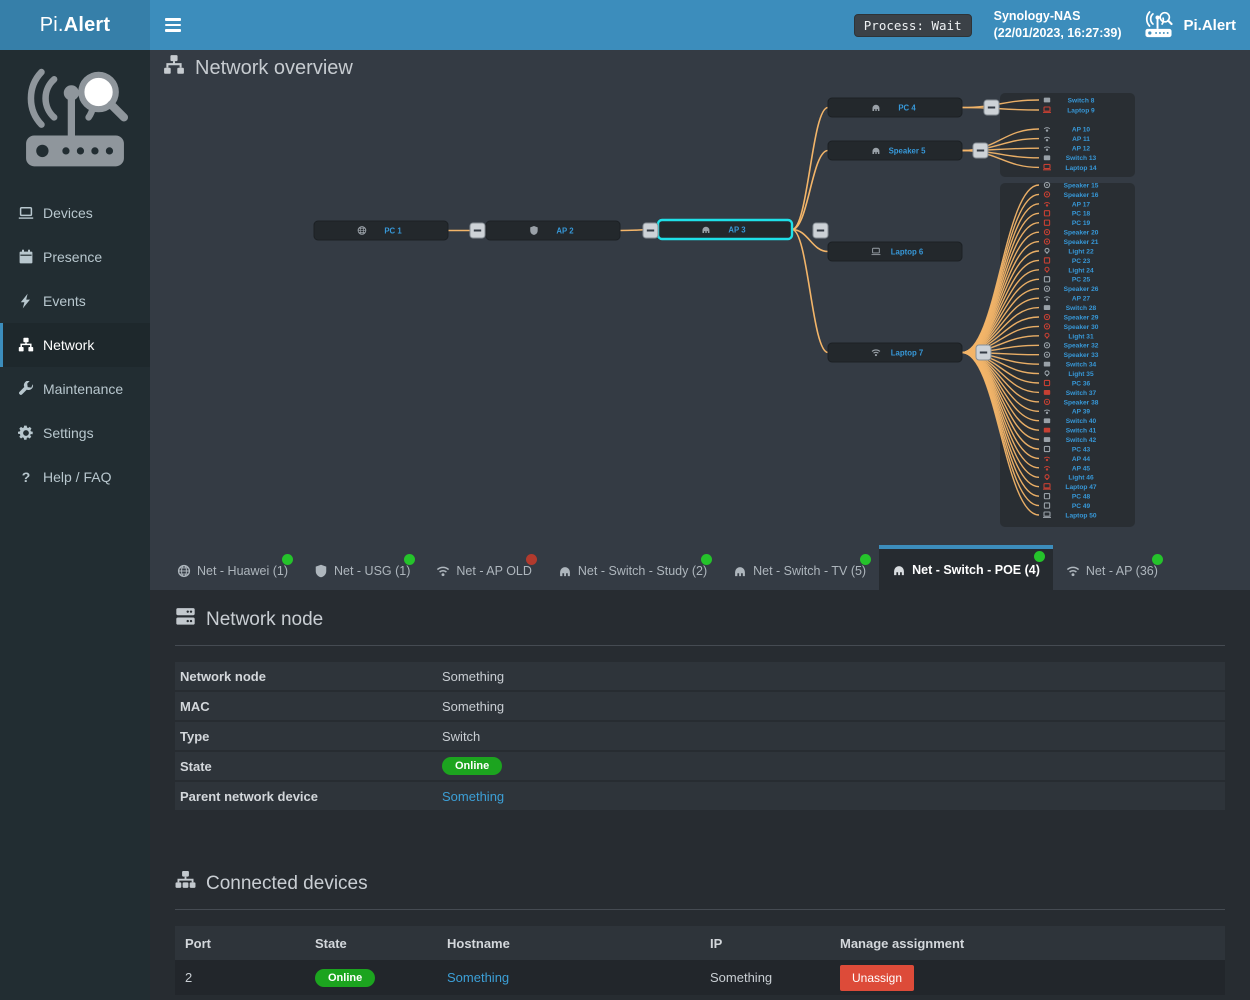  Describe the element at coordinates (195, 736) in the screenshot. I see `field-label: Type` at that location.